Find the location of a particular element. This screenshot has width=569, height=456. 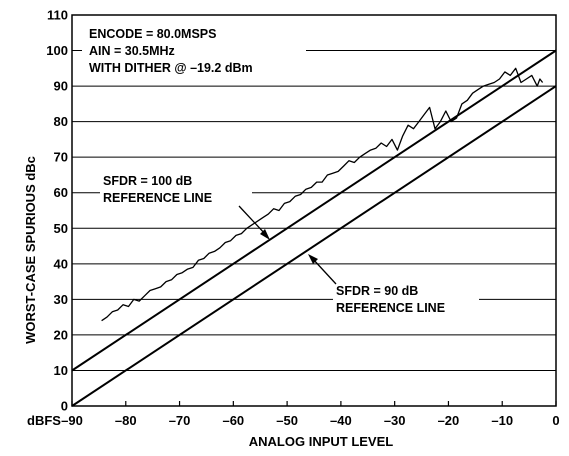

y-tick-label: 80 is located at coordinates (61, 121).